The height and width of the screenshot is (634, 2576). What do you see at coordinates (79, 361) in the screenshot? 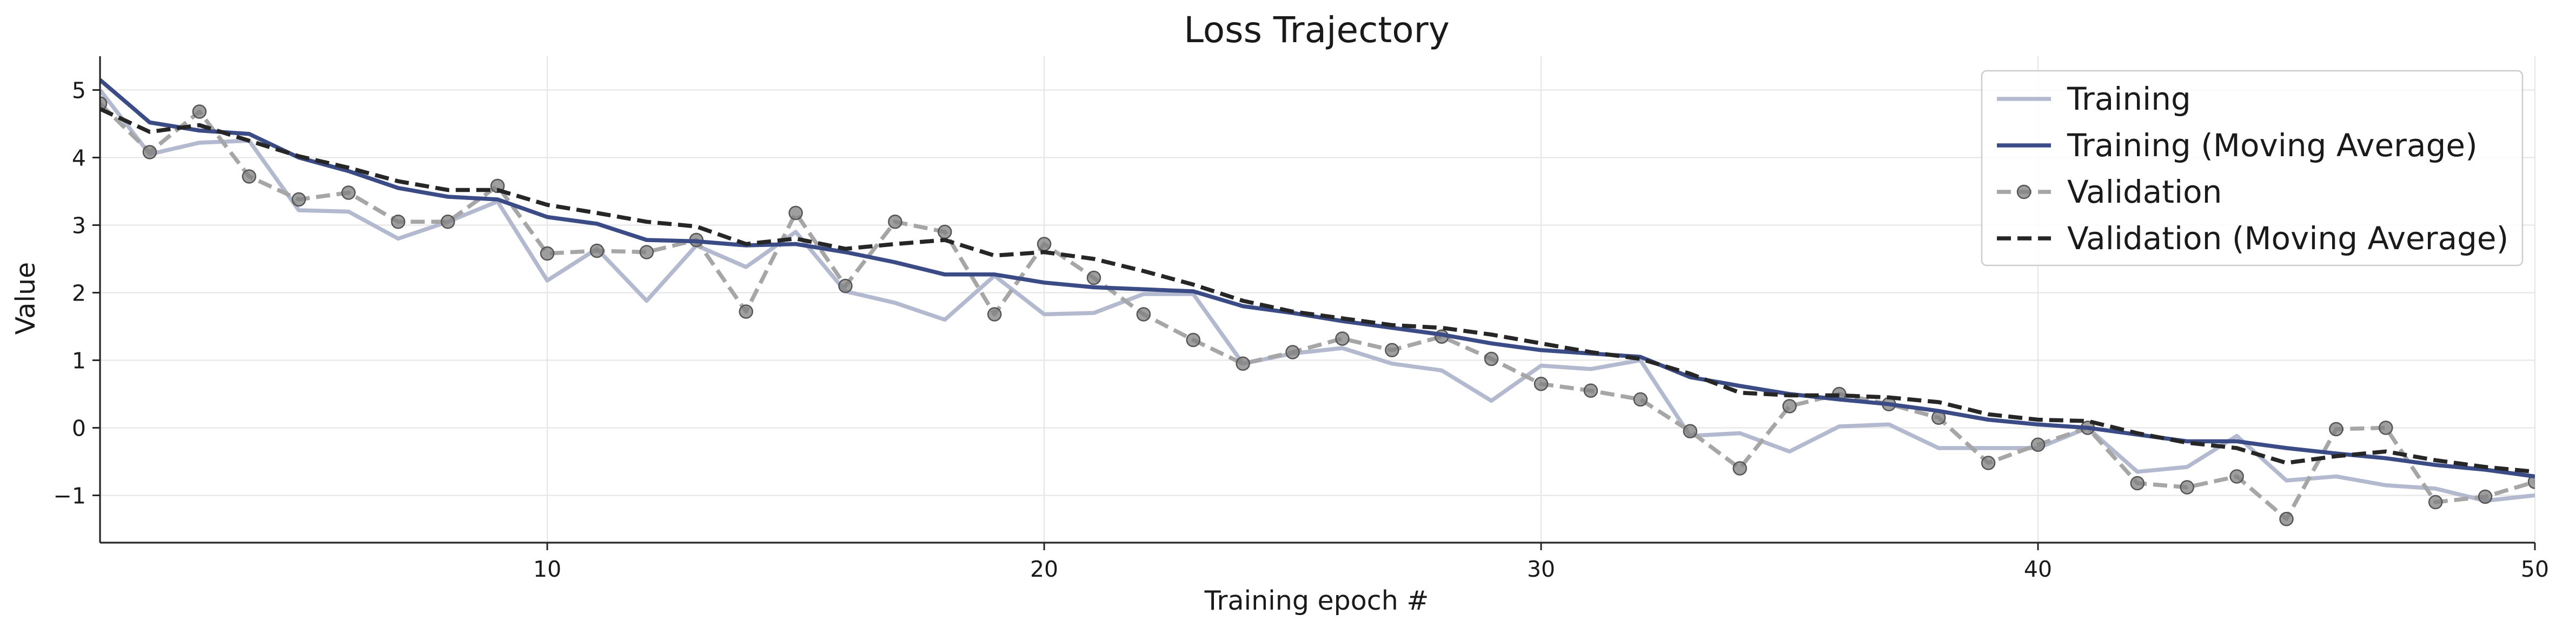
I see `y-tick-label: 1` at bounding box center [79, 361].